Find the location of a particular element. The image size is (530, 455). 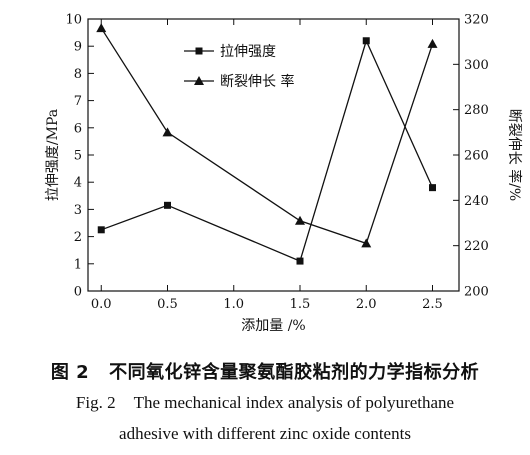

y-left-tick-label-9: 9 is located at coordinates (78, 47).